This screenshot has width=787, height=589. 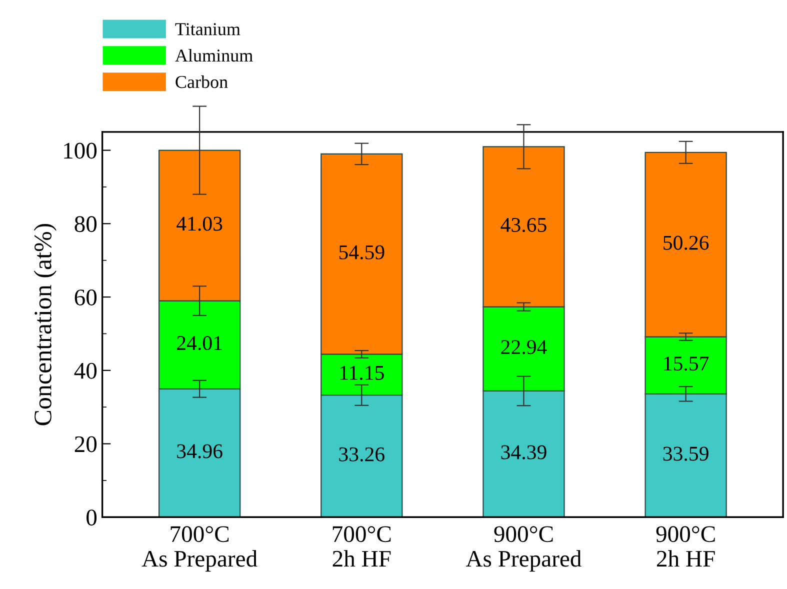 What do you see at coordinates (199, 223) in the screenshot?
I see `data-label: 41.03` at bounding box center [199, 223].